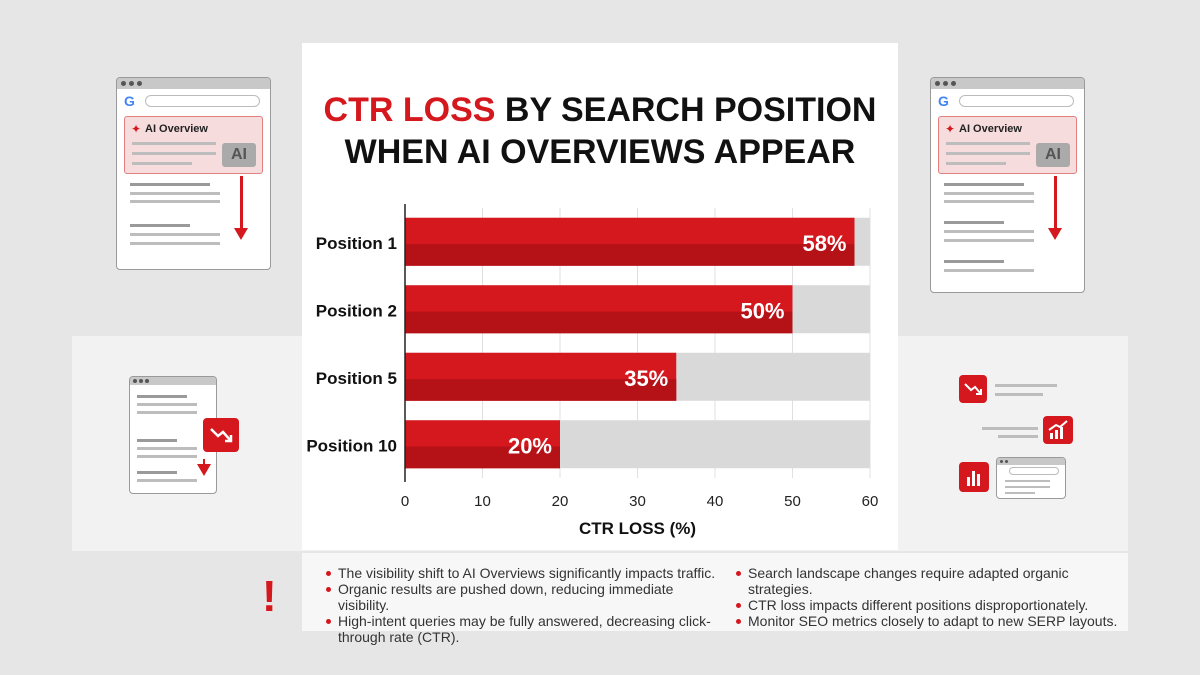 The image size is (1200, 675). I want to click on x-tick-label: 10, so click(482, 501).